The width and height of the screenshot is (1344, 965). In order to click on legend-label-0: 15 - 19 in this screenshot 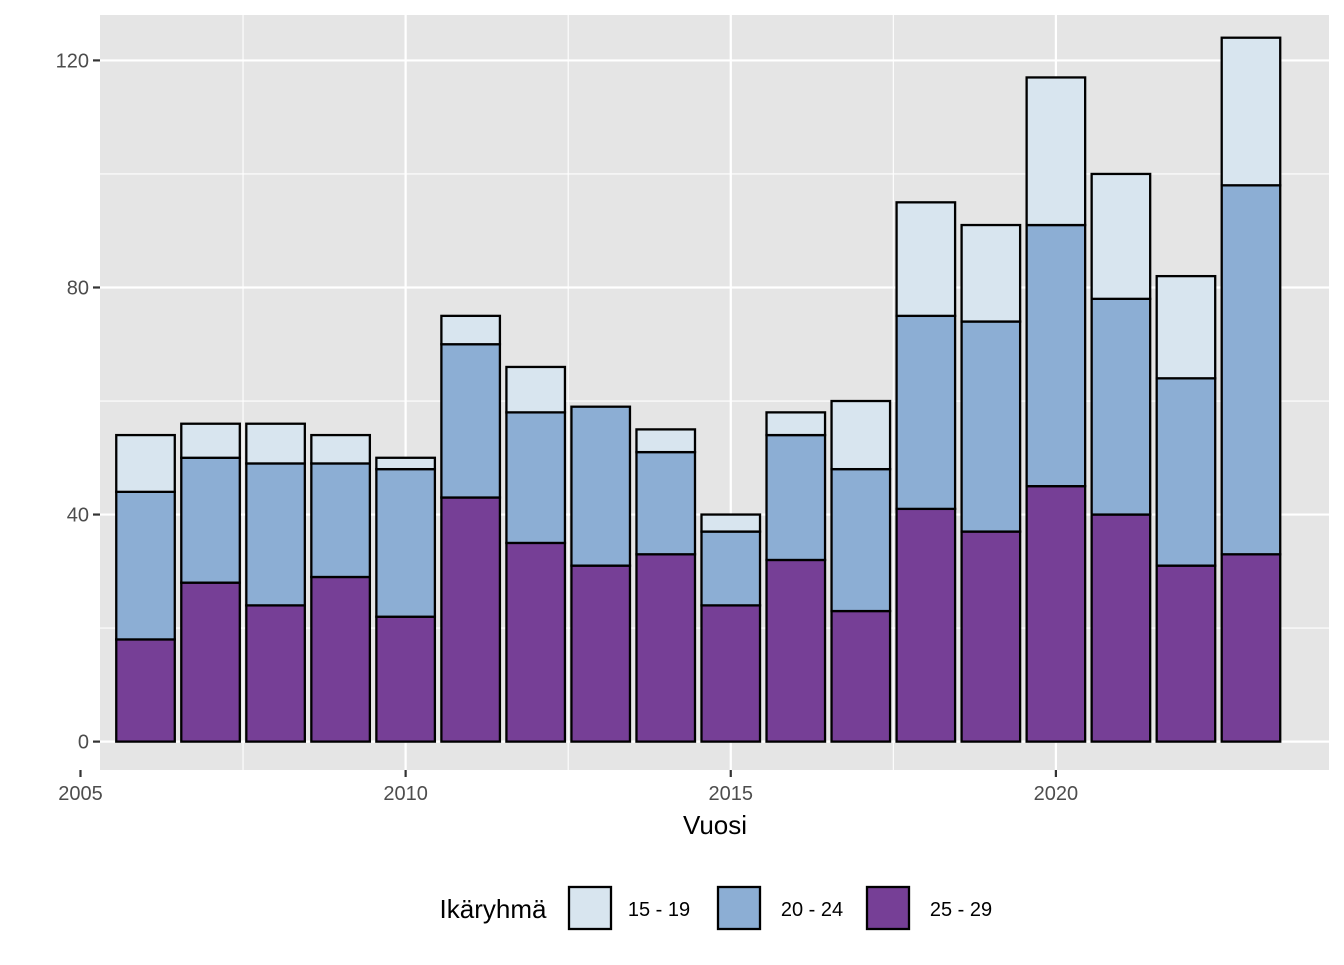, I will do `click(659, 910)`.